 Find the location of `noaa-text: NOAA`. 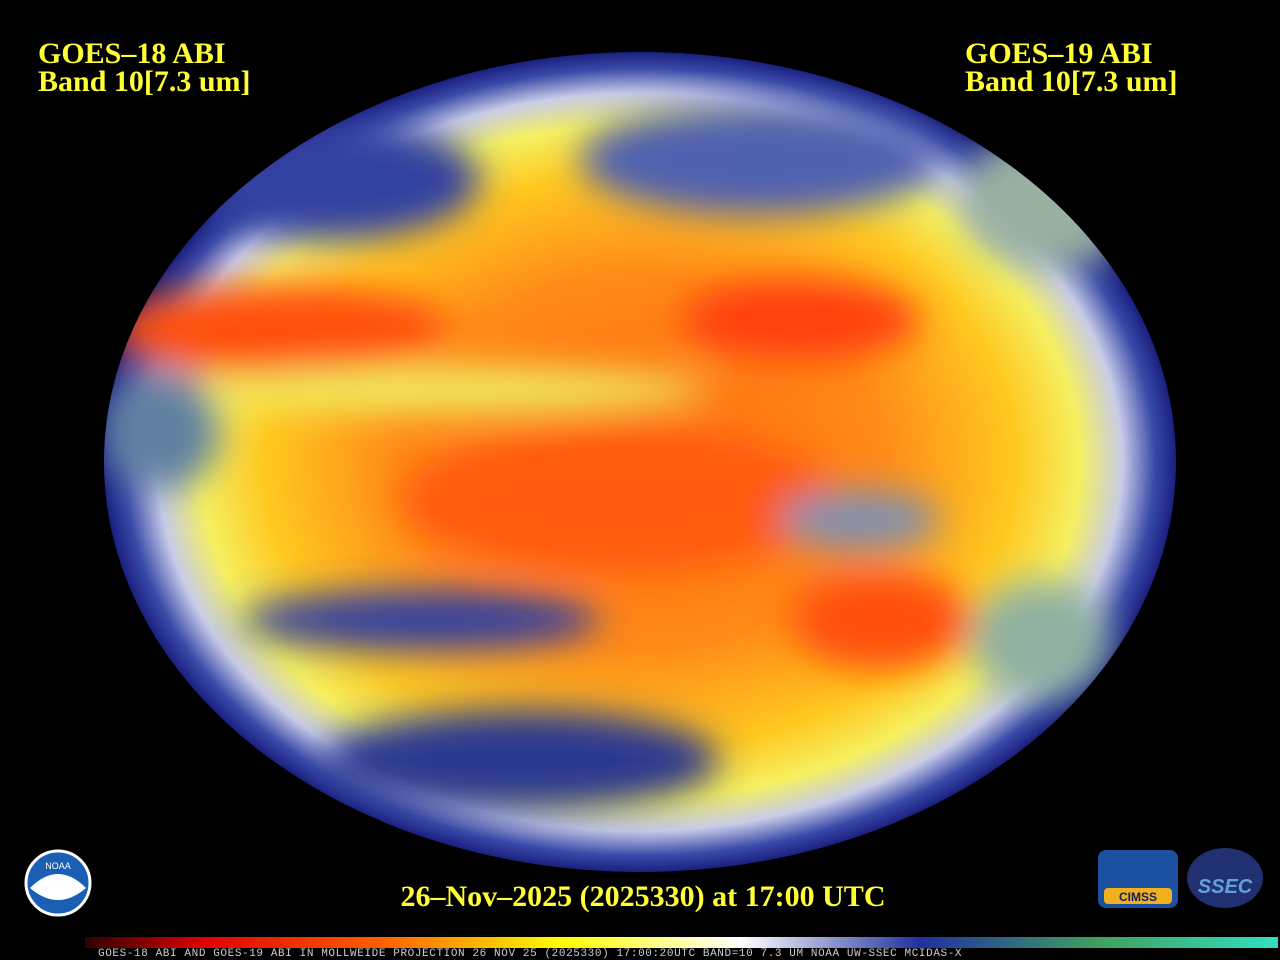

noaa-text: NOAA is located at coordinates (58, 866).